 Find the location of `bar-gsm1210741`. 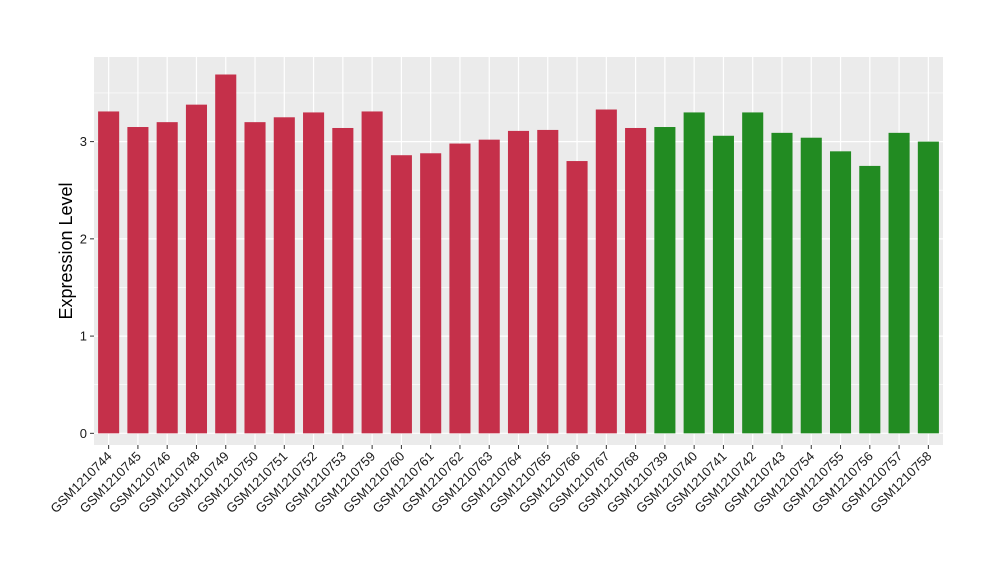

bar-gsm1210741 is located at coordinates (723, 284).